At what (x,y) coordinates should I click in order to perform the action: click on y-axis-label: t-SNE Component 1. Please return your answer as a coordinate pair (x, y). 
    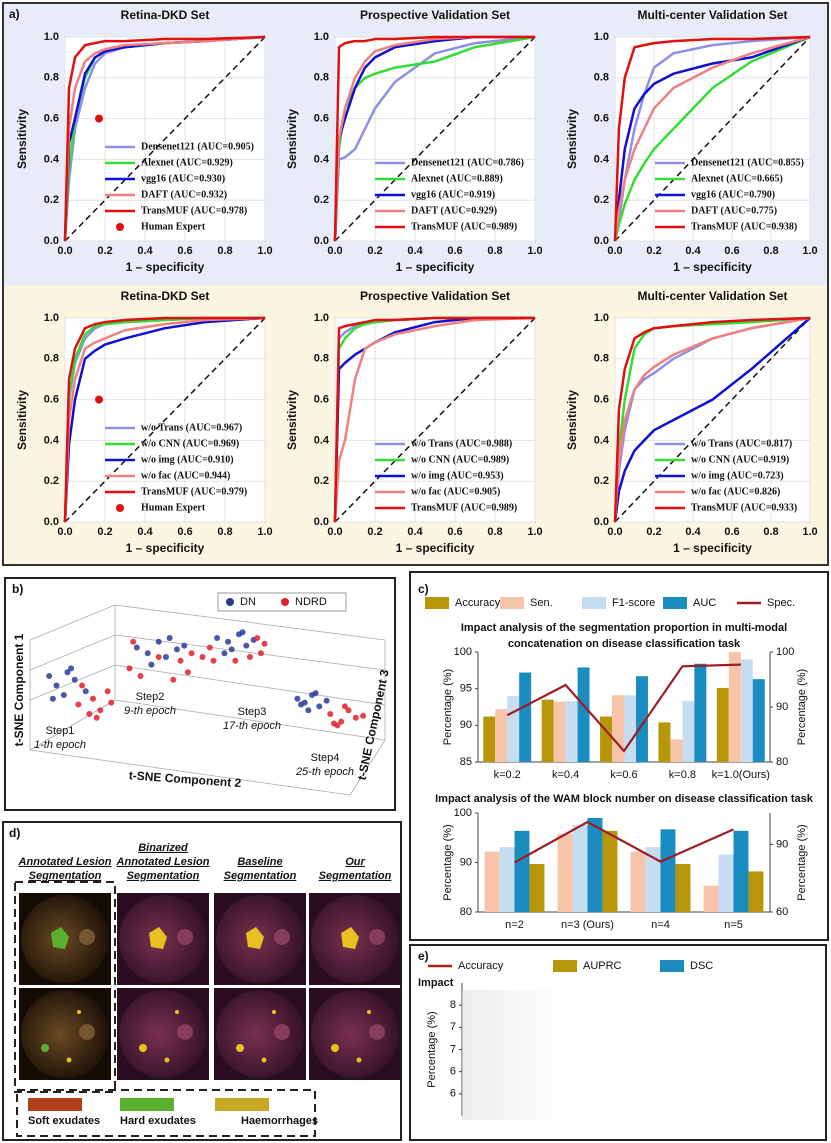
    Looking at the image, I should click on (19, 689).